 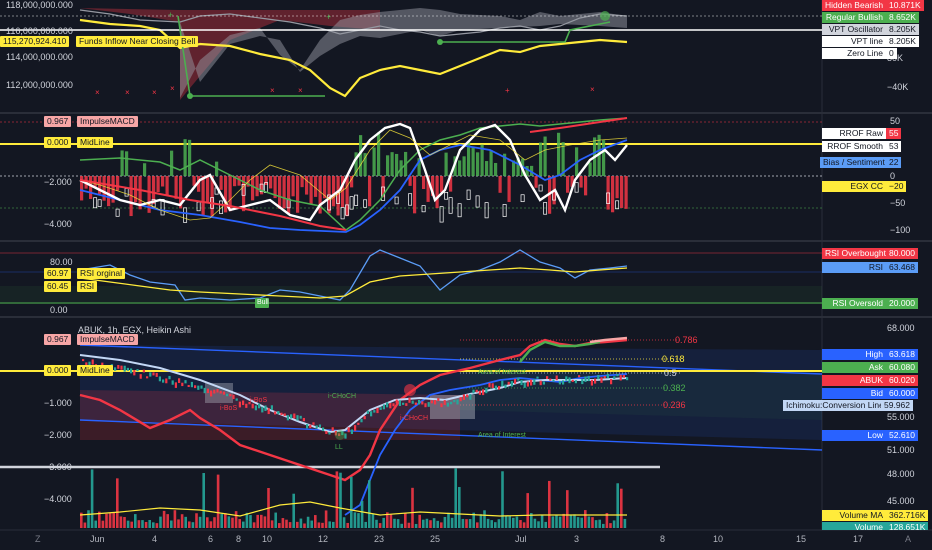 I want to click on legend-low: Low 52.610, so click(x=870, y=435).